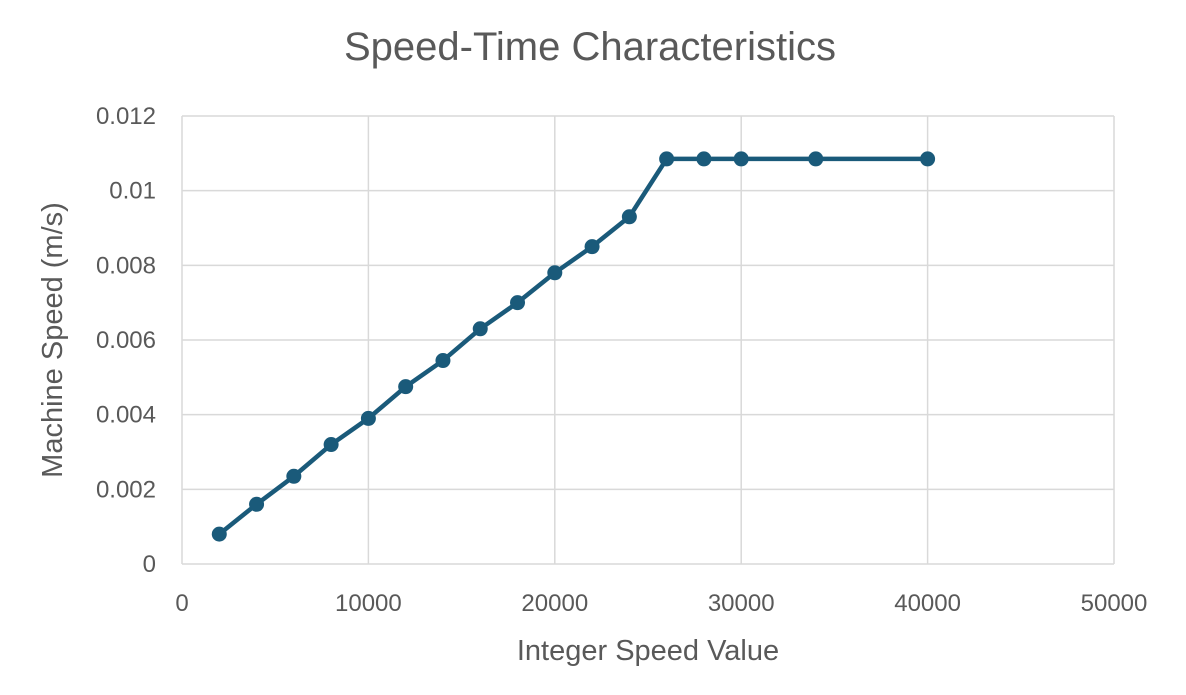  I want to click on y-tick-labels: 0 0.002 0.004 0.006 0.008 0.01 0.012, so click(126, 340).